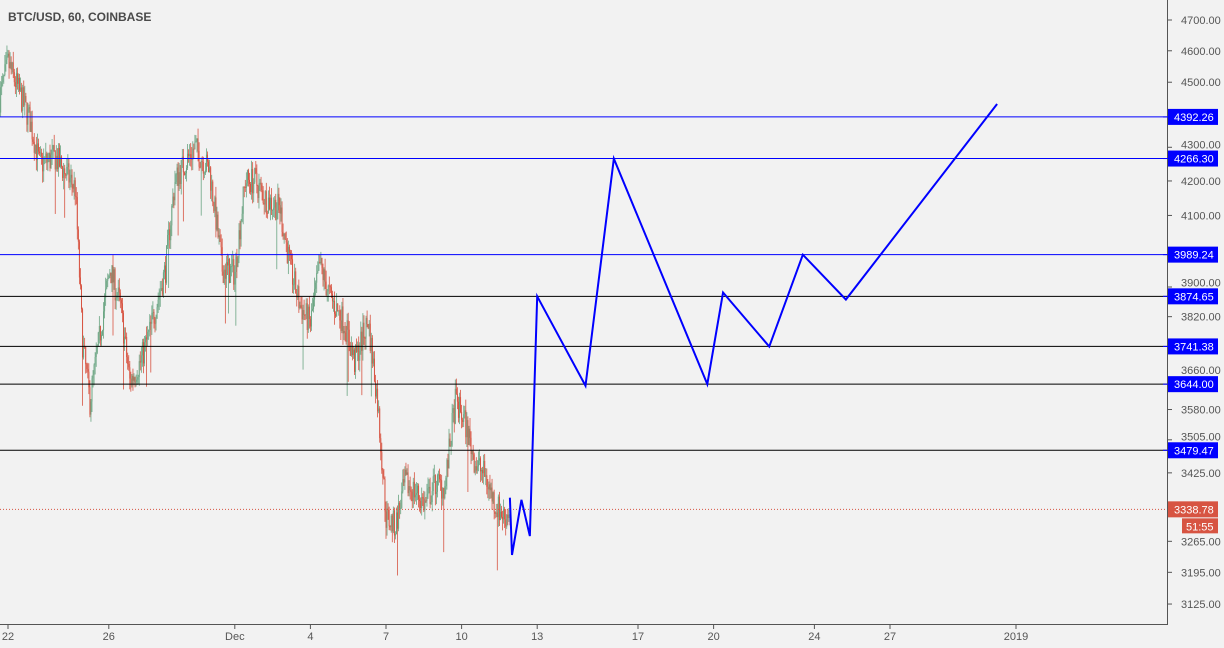 This screenshot has width=1224, height=648. Describe the element at coordinates (1200, 526) in the screenshot. I see `countdown-label-bg` at that location.